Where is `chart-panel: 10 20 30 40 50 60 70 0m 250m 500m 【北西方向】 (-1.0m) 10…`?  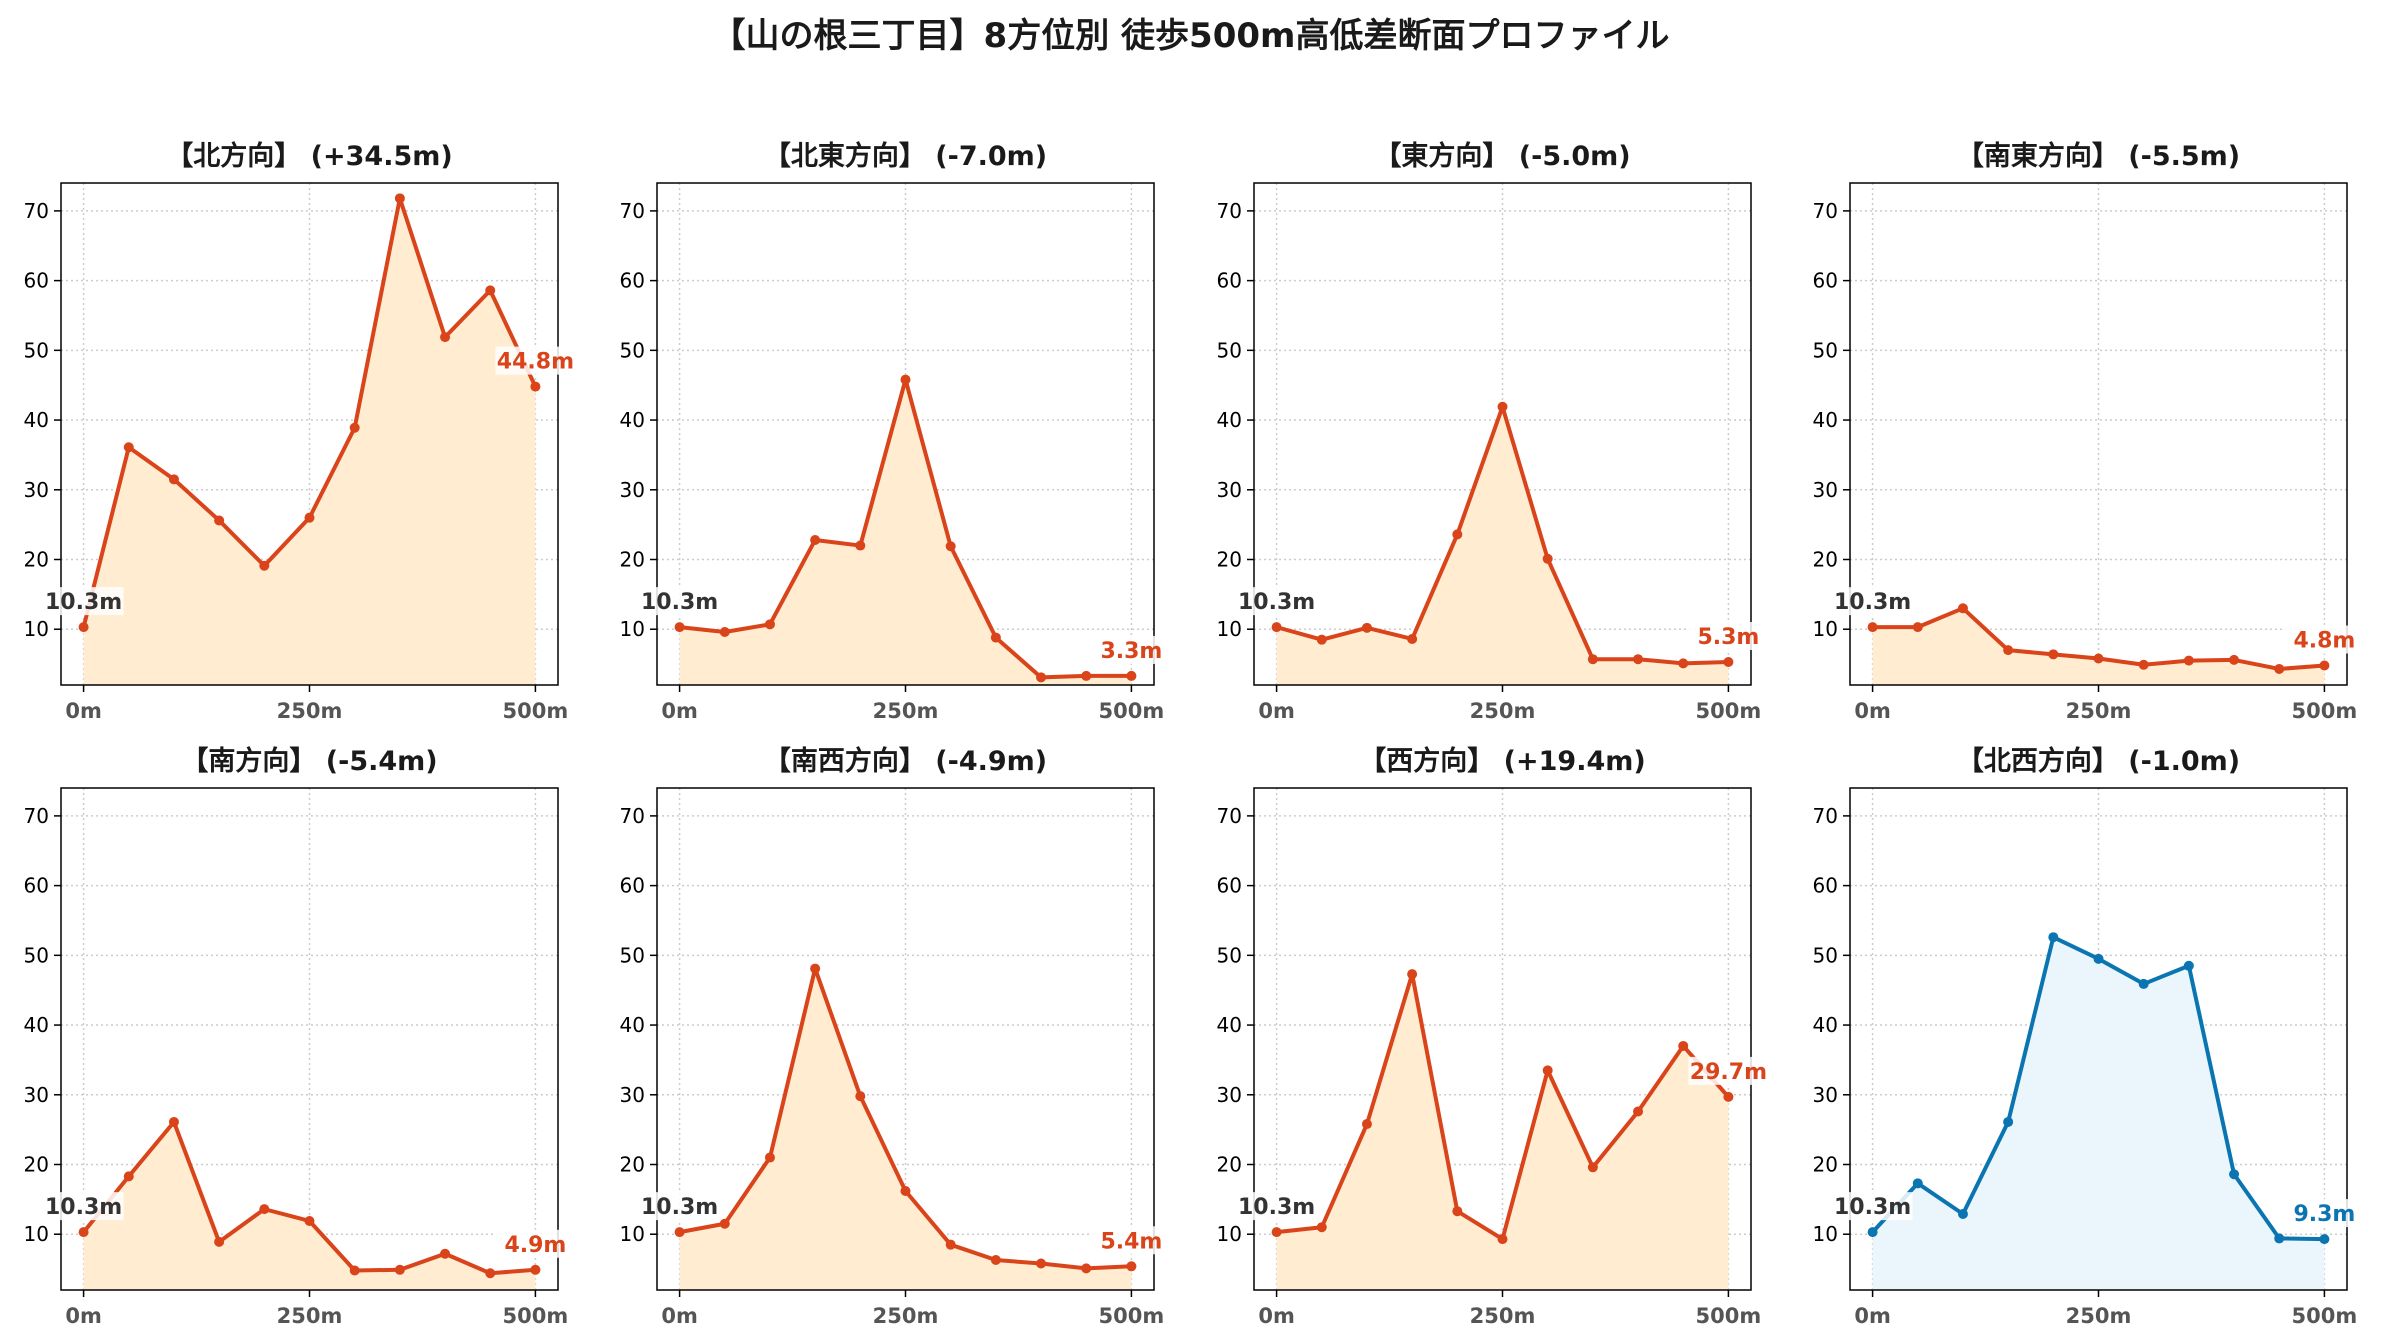 chart-panel: 10 20 30 40 50 60 70 0m 250m 500m 【北西方向】 (-1.0m) 10… is located at coordinates (2089, 1036).